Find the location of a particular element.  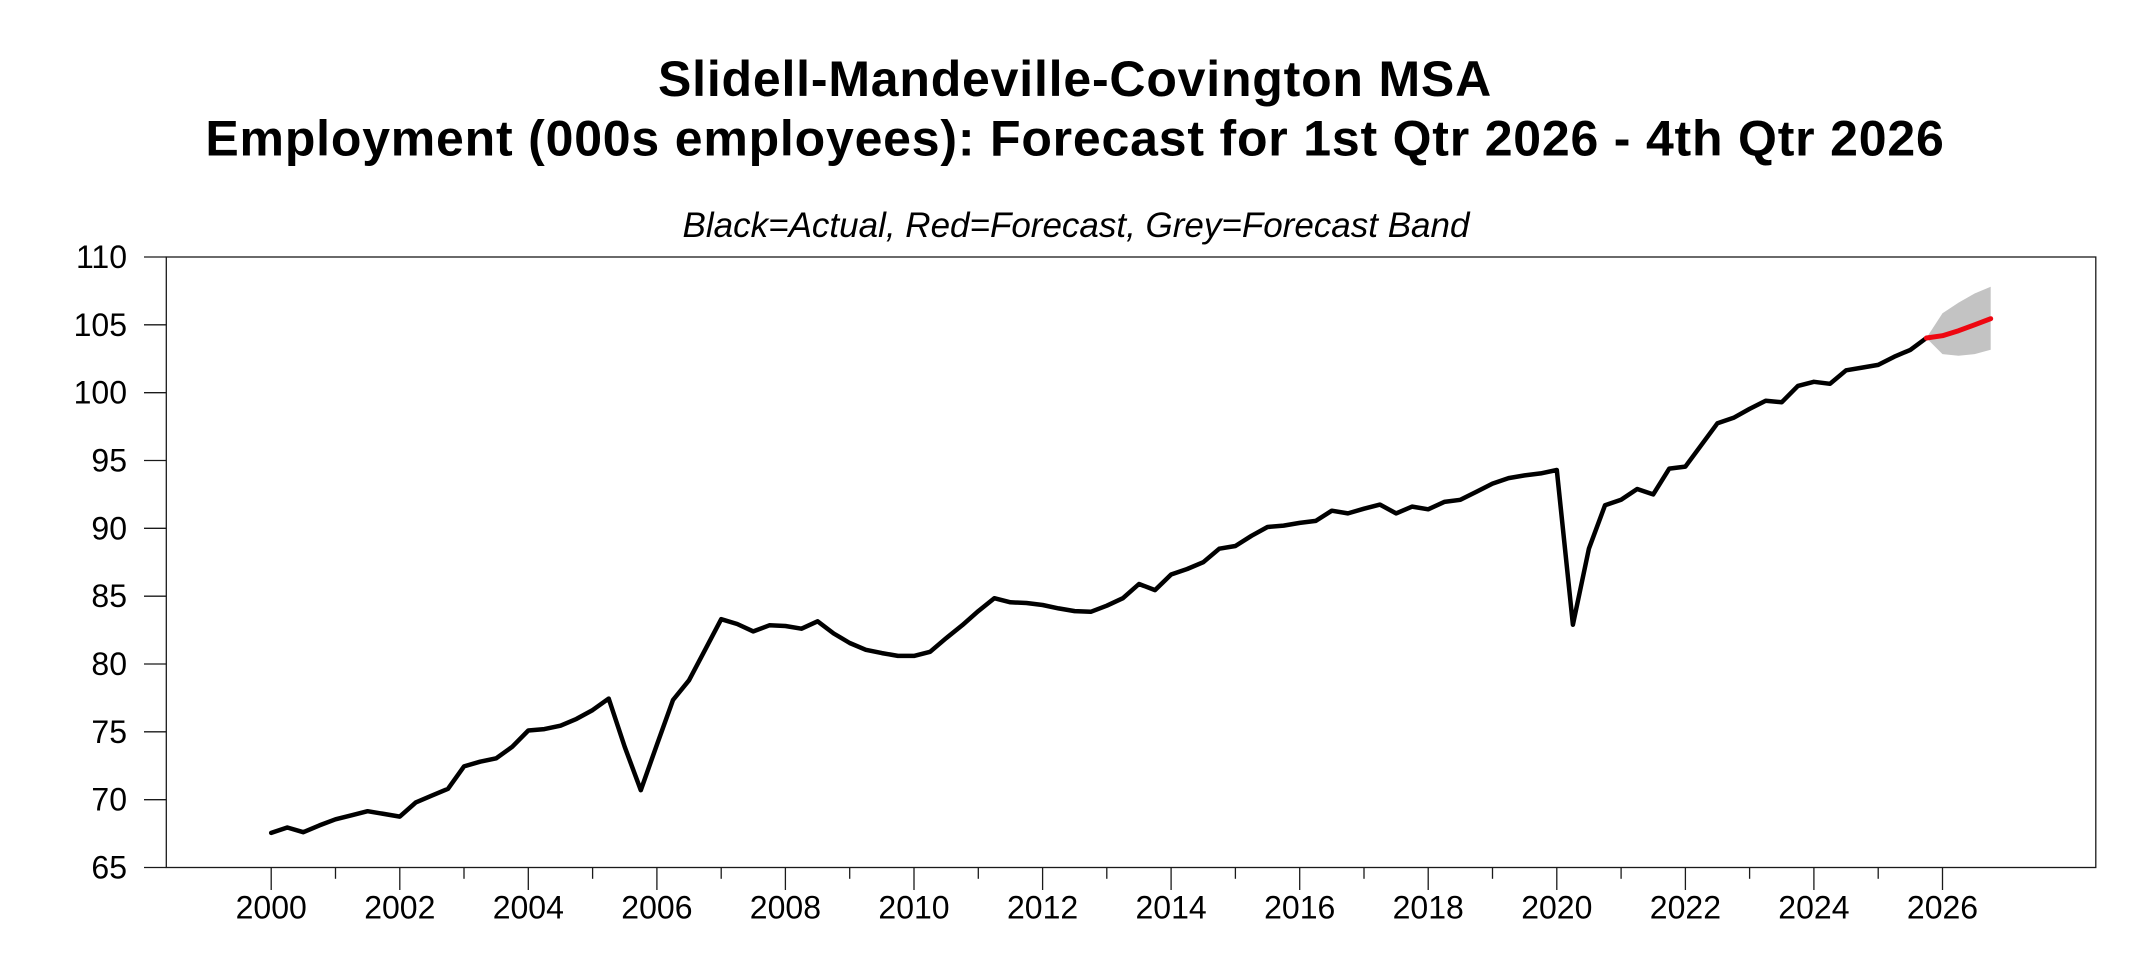

svg-text: 105 is located at coordinates (100, 325).